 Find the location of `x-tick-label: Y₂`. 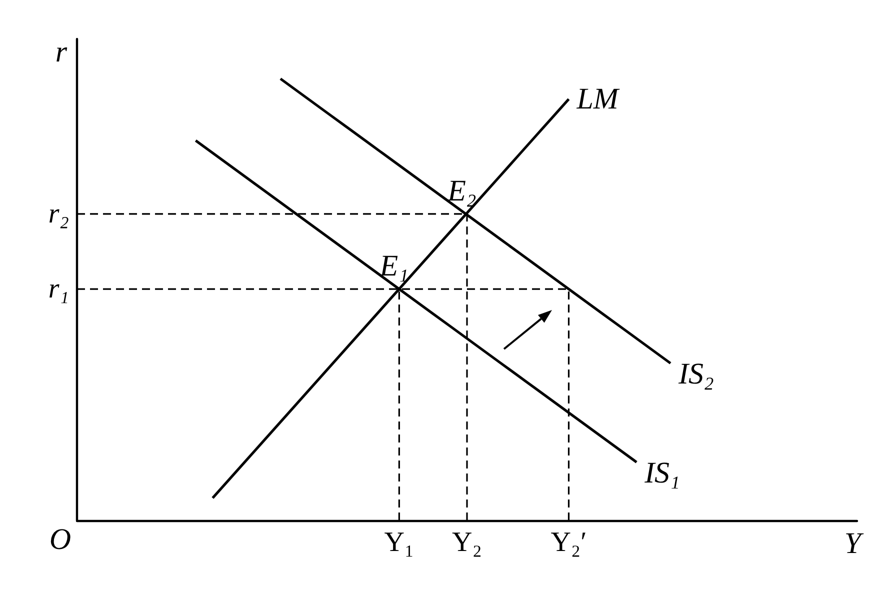

x-tick-label: Y₂ is located at coordinates (467, 542).